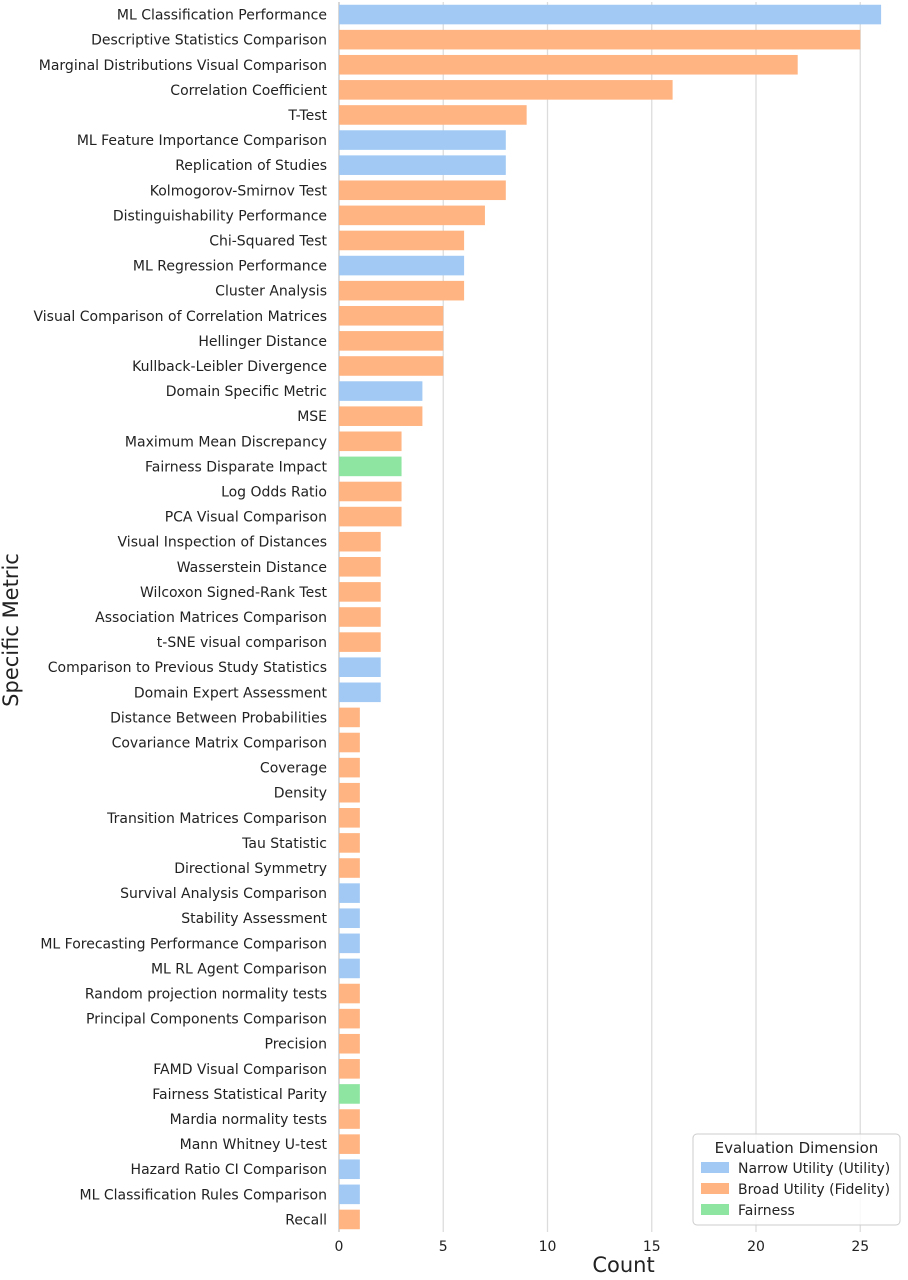 Image resolution: width=908 pixels, height=1280 pixels. What do you see at coordinates (402, 240) in the screenshot?
I see `bar-chi-squared-test` at bounding box center [402, 240].